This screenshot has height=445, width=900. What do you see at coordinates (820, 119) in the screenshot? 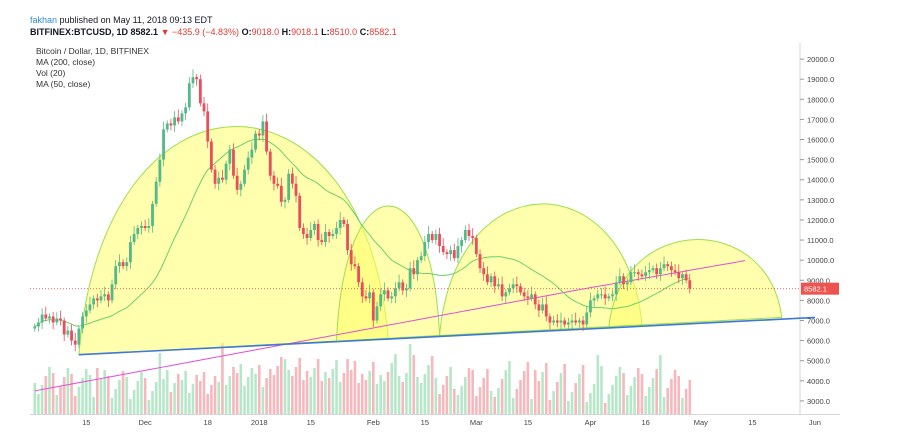
I see `y-tick-label: 17000.0` at bounding box center [820, 119].